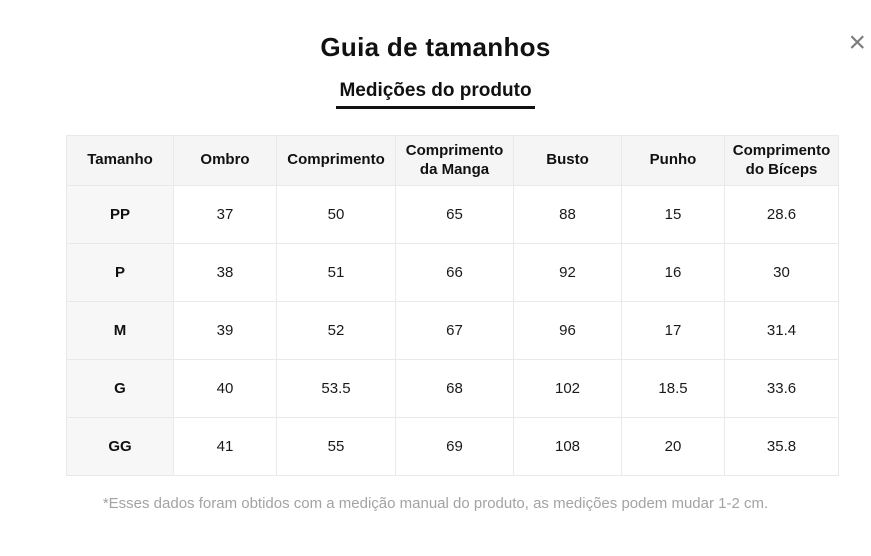 This screenshot has height=556, width=871. What do you see at coordinates (120, 160) in the screenshot?
I see `column-header: Tamanho` at bounding box center [120, 160].